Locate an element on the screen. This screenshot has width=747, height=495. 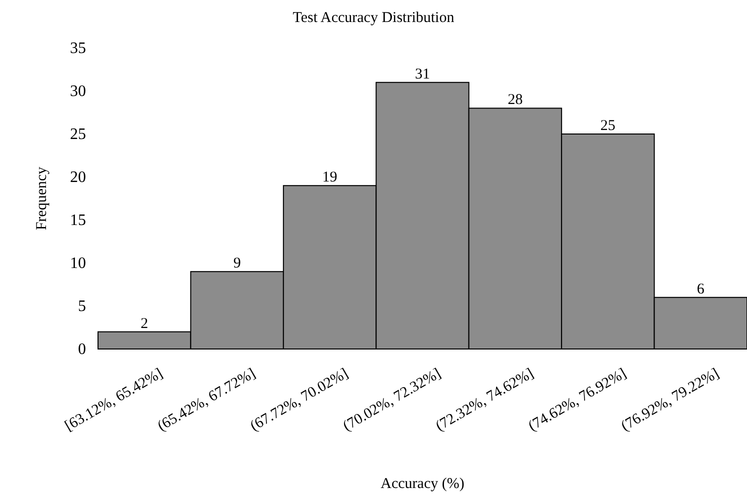
data-label: 28 is located at coordinates (515, 100).